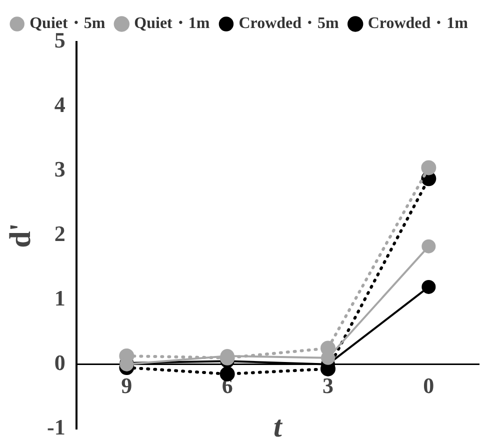 This screenshot has height=445, width=488. Describe the element at coordinates (60, 169) in the screenshot. I see `y-tick-label: 3` at that location.